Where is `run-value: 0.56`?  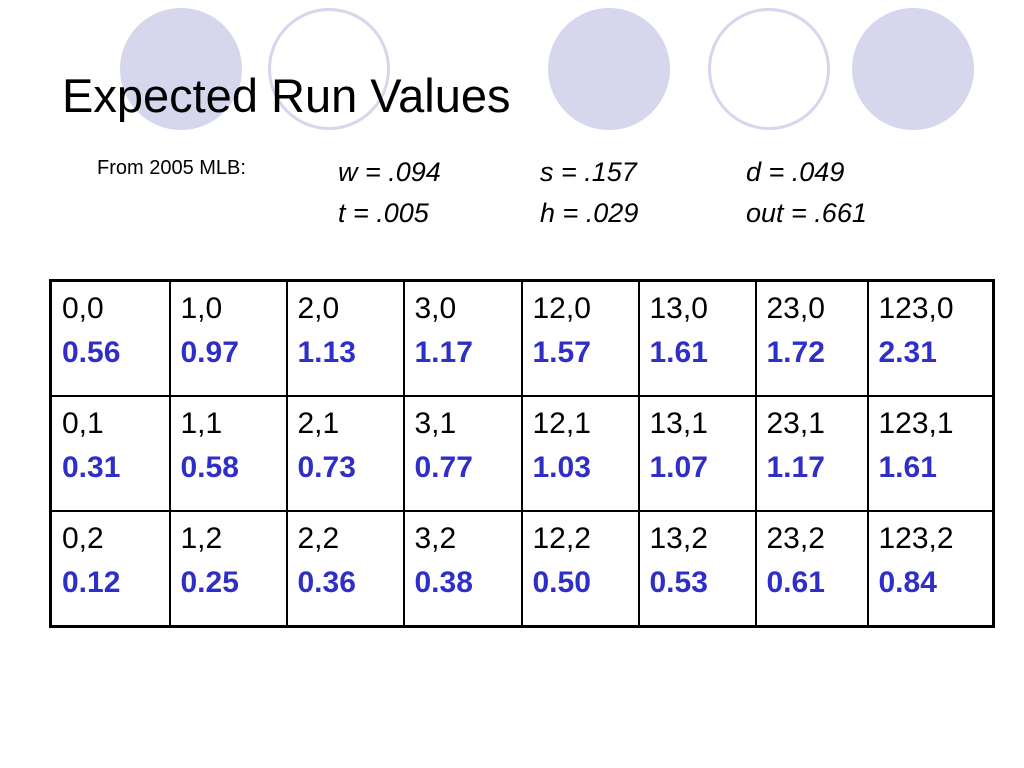
run-value: 0.56 is located at coordinates (91, 352).